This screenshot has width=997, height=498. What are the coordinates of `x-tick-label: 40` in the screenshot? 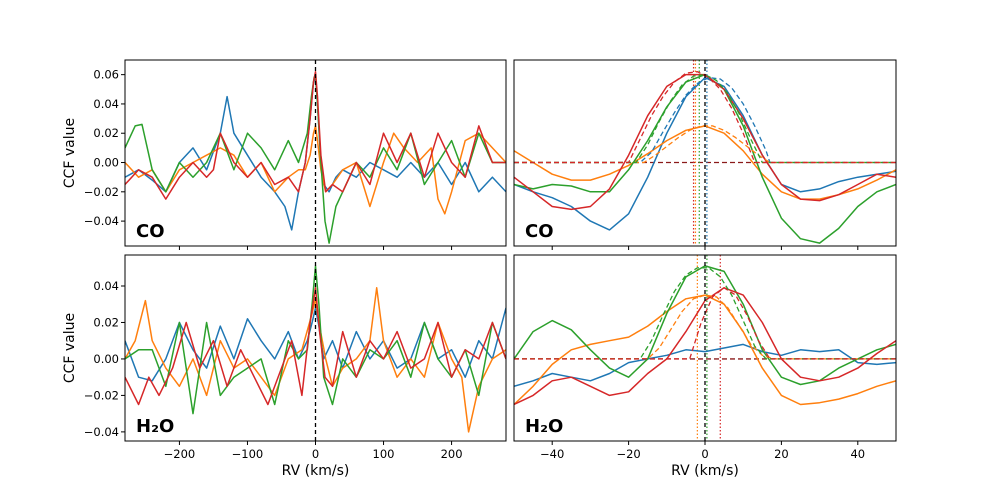 It's located at (857, 454).